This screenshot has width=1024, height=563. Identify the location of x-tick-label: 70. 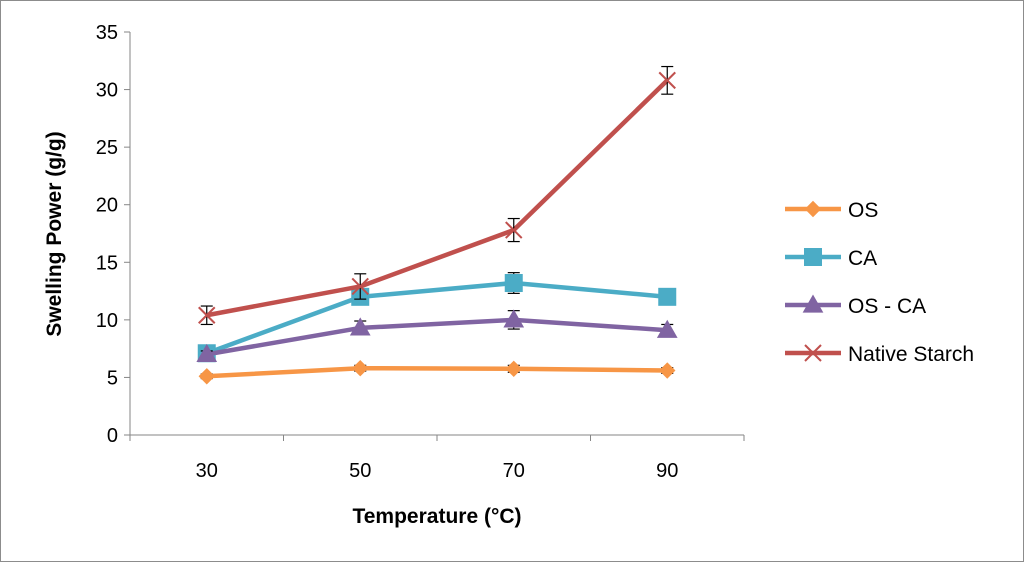
(514, 471).